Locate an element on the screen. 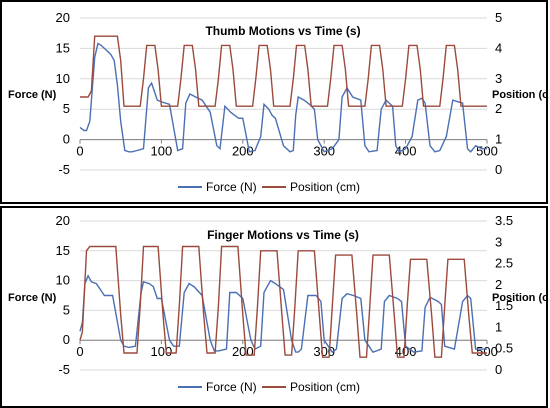 The width and height of the screenshot is (550, 408). chart-title: Finger Motions vs Time (s) is located at coordinates (283, 235).